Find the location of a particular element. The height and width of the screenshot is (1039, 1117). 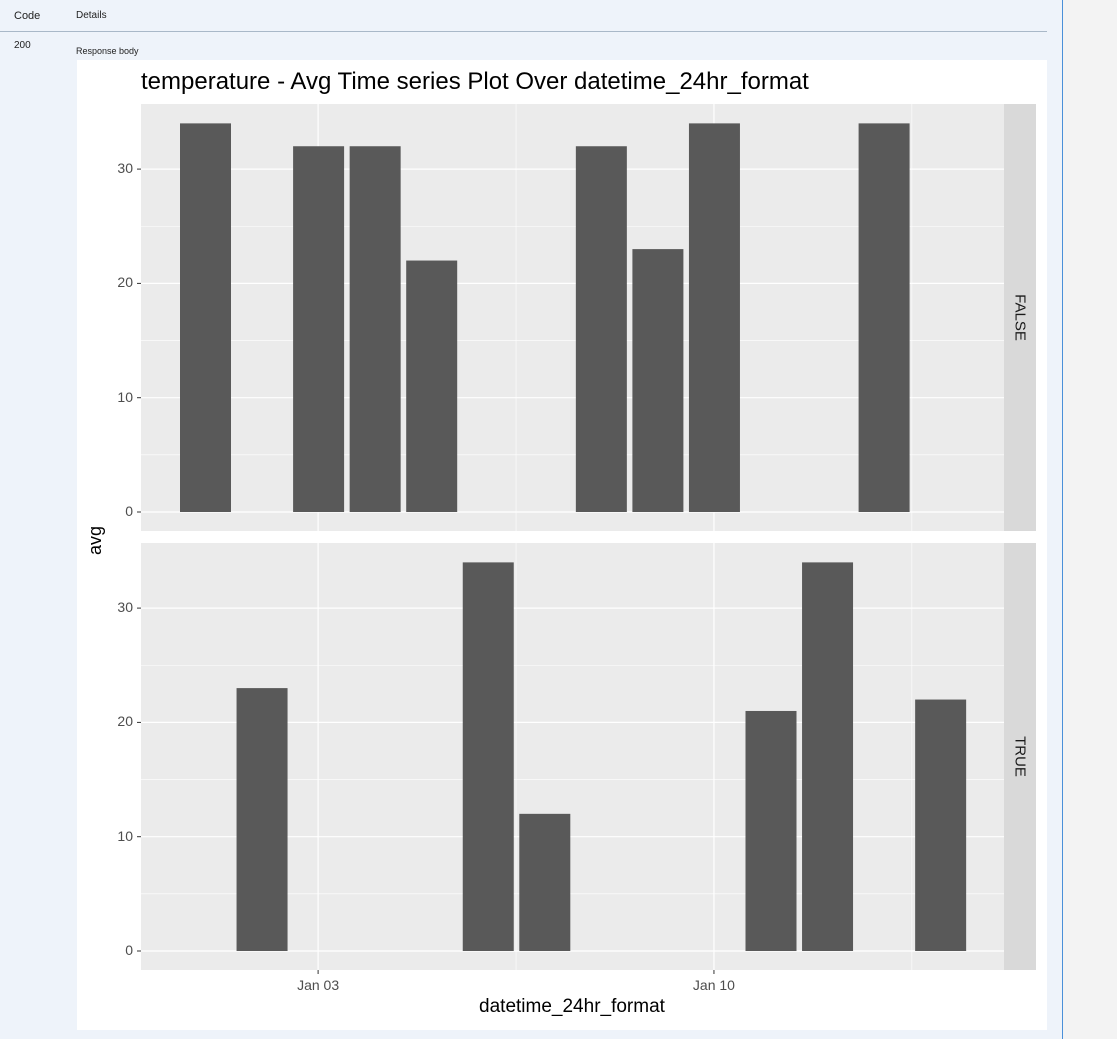

y-axis-title: avg is located at coordinates (95, 540).